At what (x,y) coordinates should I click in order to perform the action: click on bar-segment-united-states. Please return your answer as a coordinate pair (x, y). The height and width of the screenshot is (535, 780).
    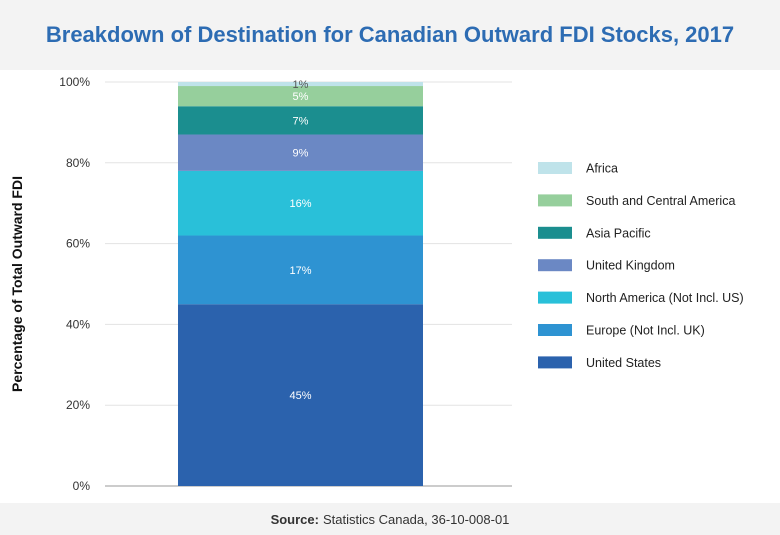
    Looking at the image, I should click on (300, 395).